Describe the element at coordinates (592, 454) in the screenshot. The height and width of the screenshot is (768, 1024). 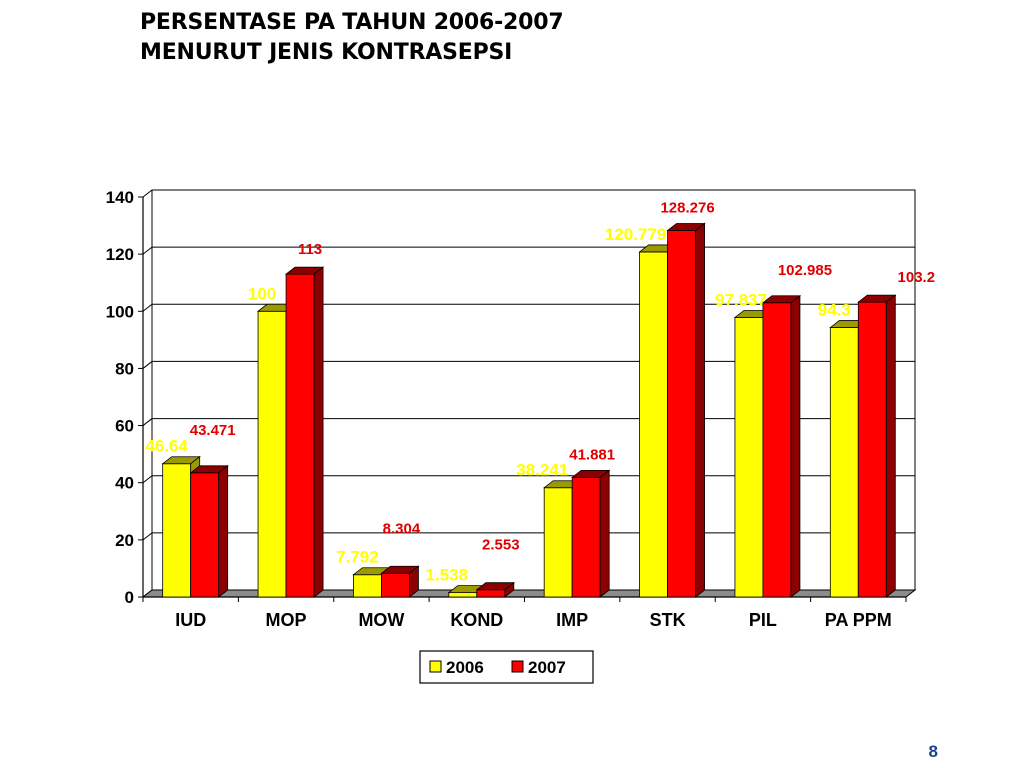
I see `data-label-2007: 41.881` at that location.